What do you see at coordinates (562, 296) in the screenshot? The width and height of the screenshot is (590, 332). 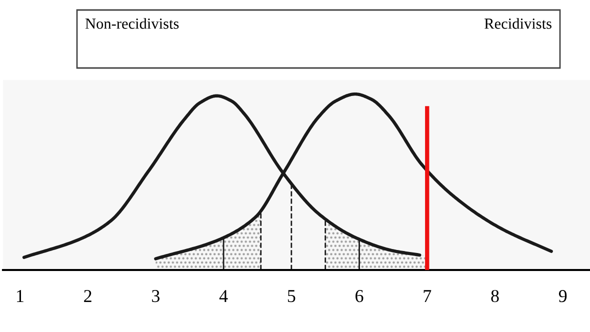 I see `x-tick-label: 9` at bounding box center [562, 296].